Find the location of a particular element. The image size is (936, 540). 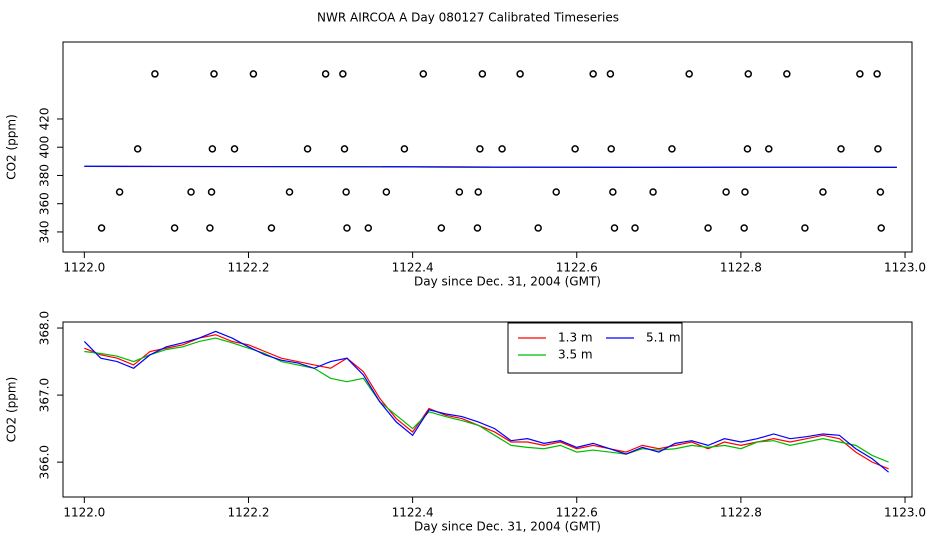

y-tick-label: 420 is located at coordinates (45, 119).